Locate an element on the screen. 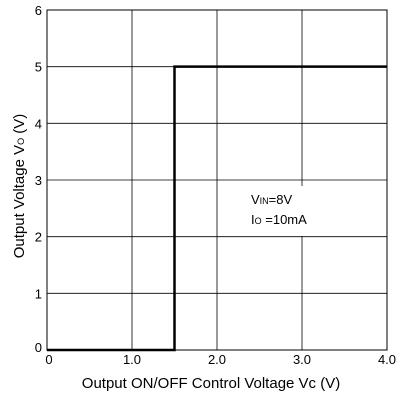 This screenshot has width=408, height=394. y-tick-label: 0 is located at coordinates (38, 347).